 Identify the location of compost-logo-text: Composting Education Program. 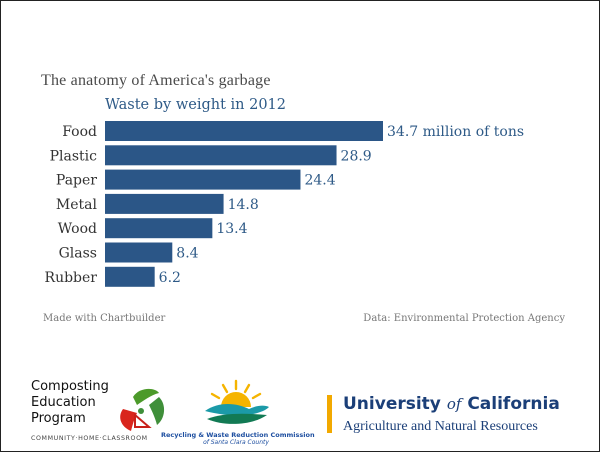
(70, 403).